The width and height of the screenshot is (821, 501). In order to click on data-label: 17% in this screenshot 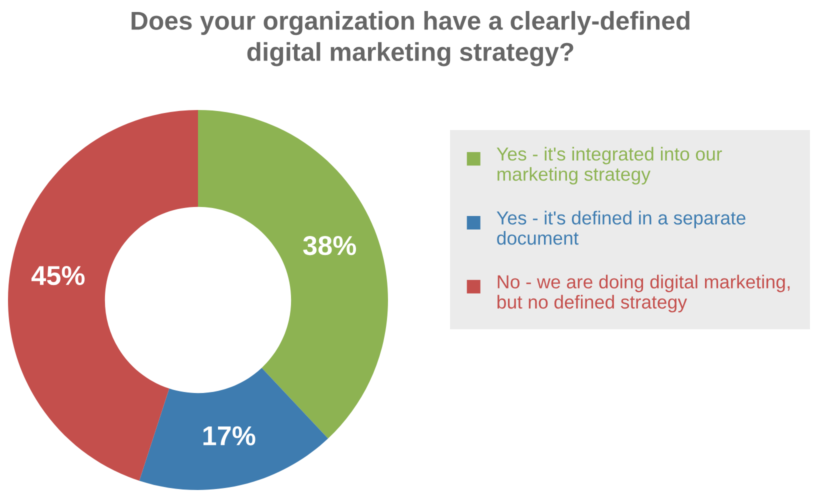, I will do `click(229, 436)`.